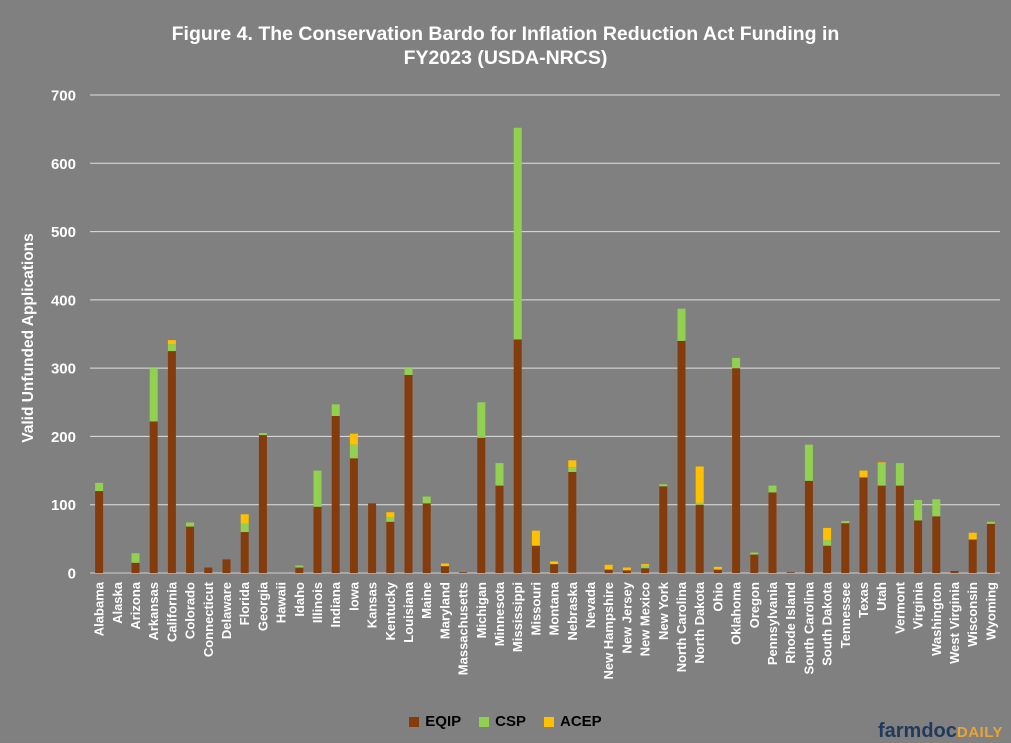 The image size is (1011, 743). What do you see at coordinates (208, 619) in the screenshot?
I see `x-tick-label: Connecticut` at bounding box center [208, 619].